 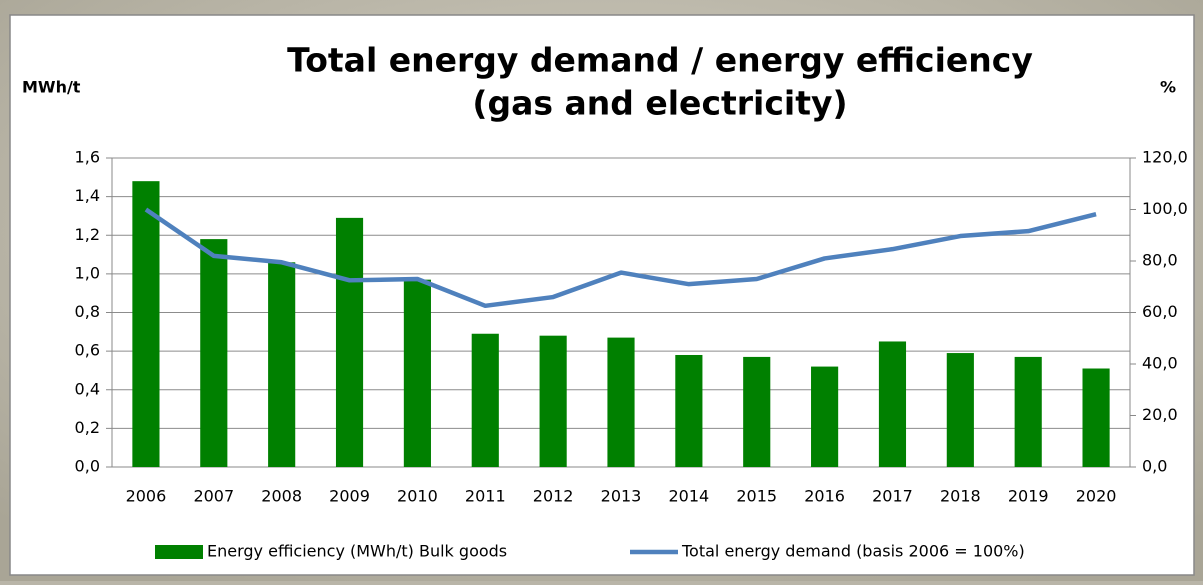 I want to click on x-tick-label: 2015, so click(x=756, y=496).